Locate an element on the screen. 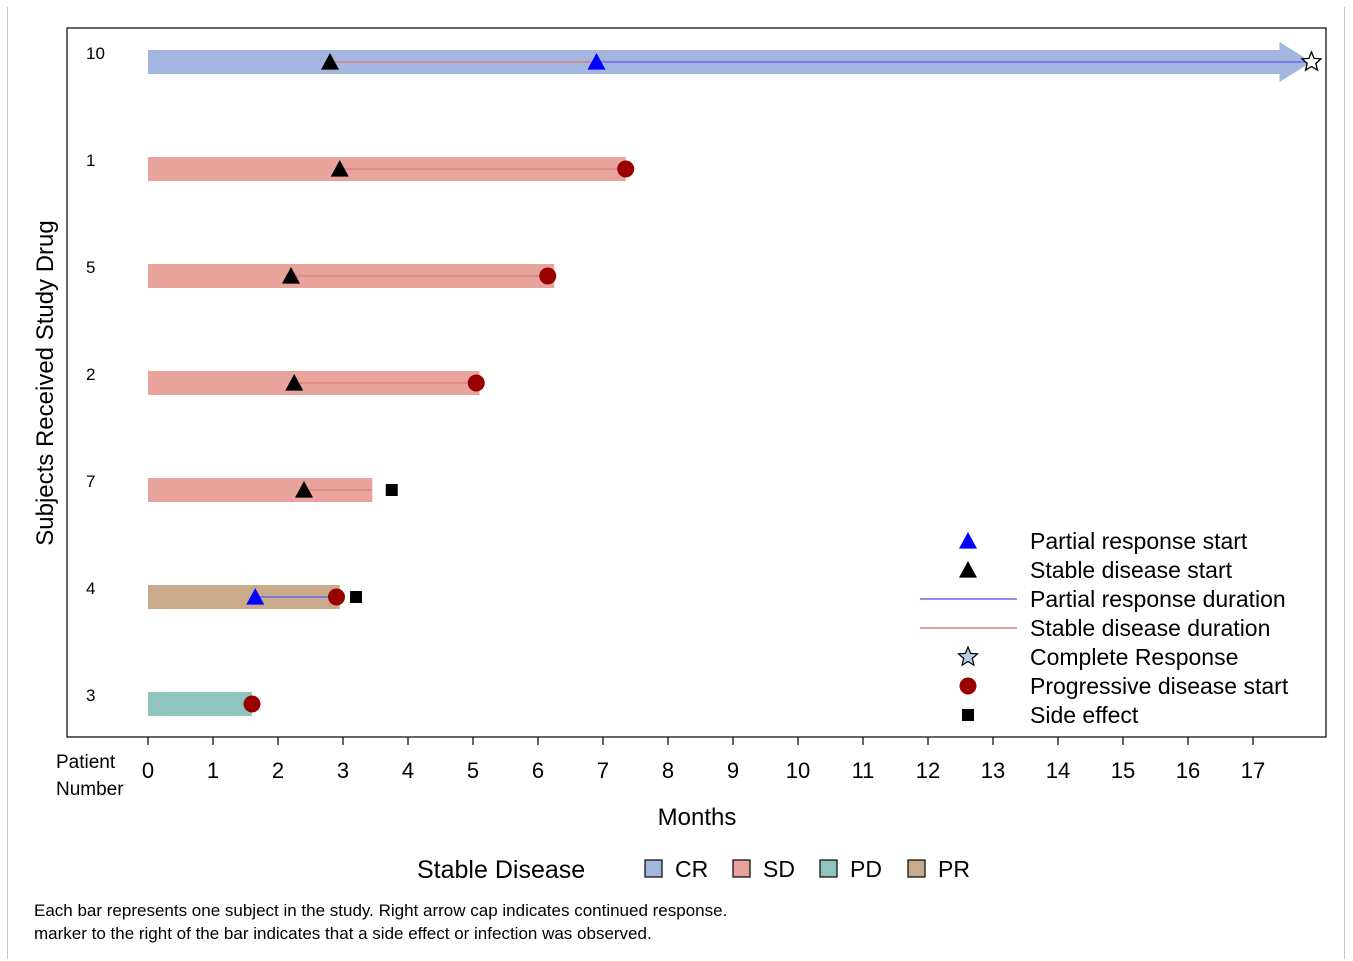 Image resolution: width=1353 pixels, height=961 pixels. legend-label-6: Side effect is located at coordinates (1084, 715).